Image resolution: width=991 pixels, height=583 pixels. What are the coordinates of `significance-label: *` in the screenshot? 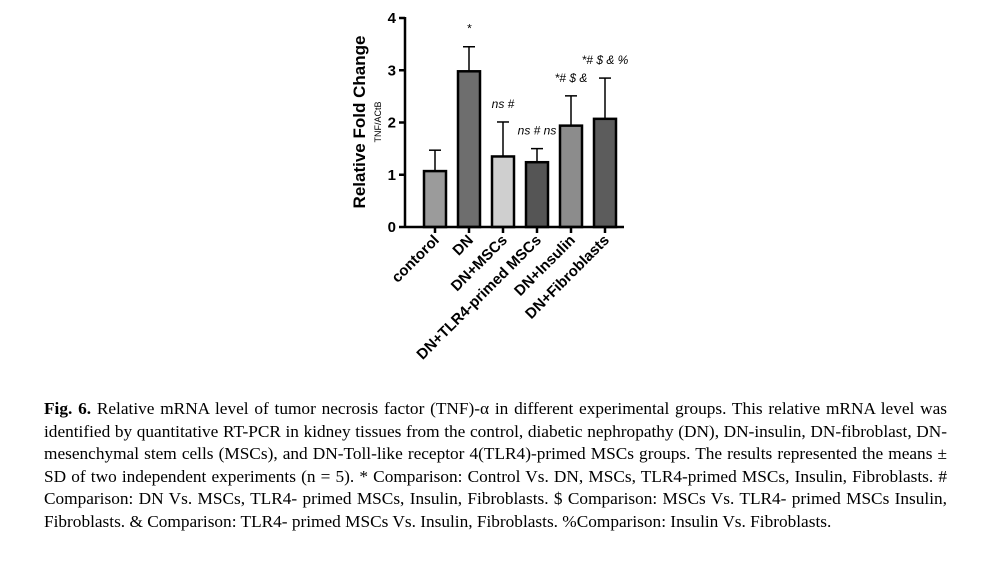 It's located at (469, 29).